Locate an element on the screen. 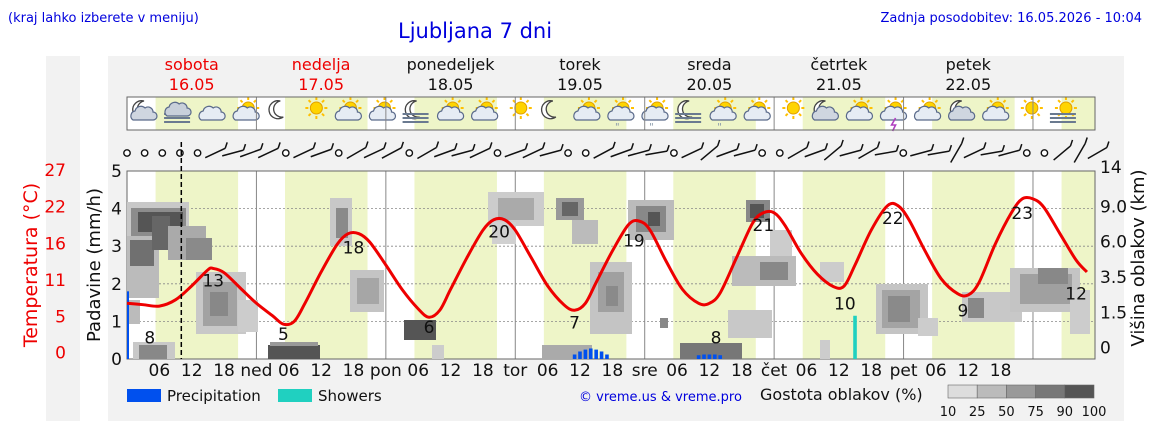 The image size is (1152, 443). day-date: 16.05 is located at coordinates (192, 84).